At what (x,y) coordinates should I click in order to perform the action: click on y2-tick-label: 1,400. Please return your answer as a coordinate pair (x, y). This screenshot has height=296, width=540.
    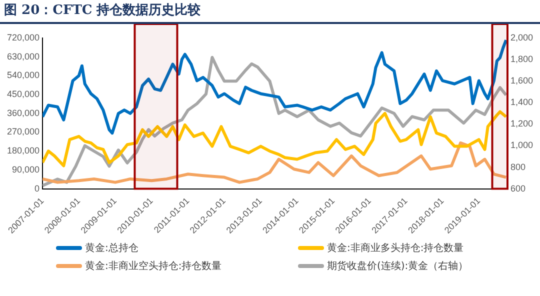
    Looking at the image, I should click on (522, 102).